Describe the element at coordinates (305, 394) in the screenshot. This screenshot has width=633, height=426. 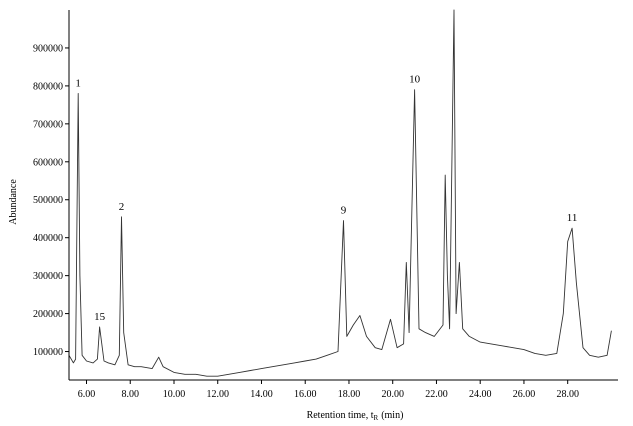
I see `x-tick-label: 16.00` at that location.